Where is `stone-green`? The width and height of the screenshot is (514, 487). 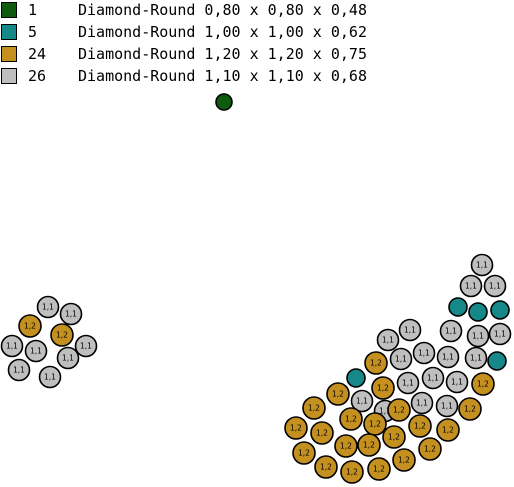 stone-green is located at coordinates (224, 102).